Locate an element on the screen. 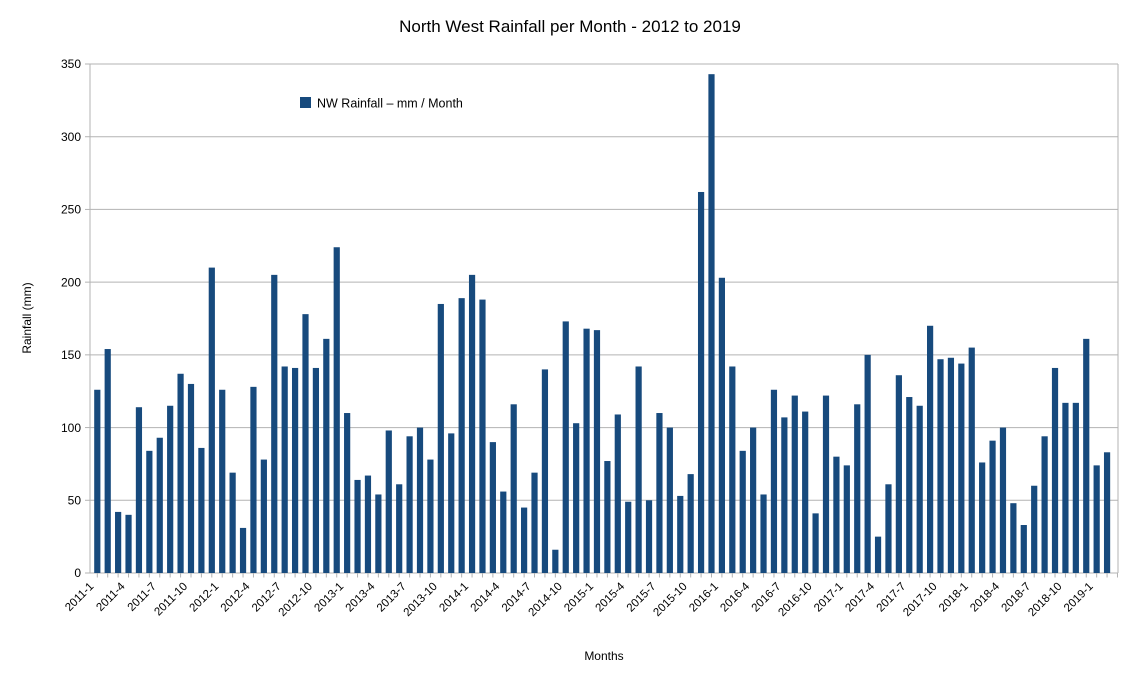 This screenshot has height=691, width=1140. x-tick-label: 2013-10 is located at coordinates (421, 600).